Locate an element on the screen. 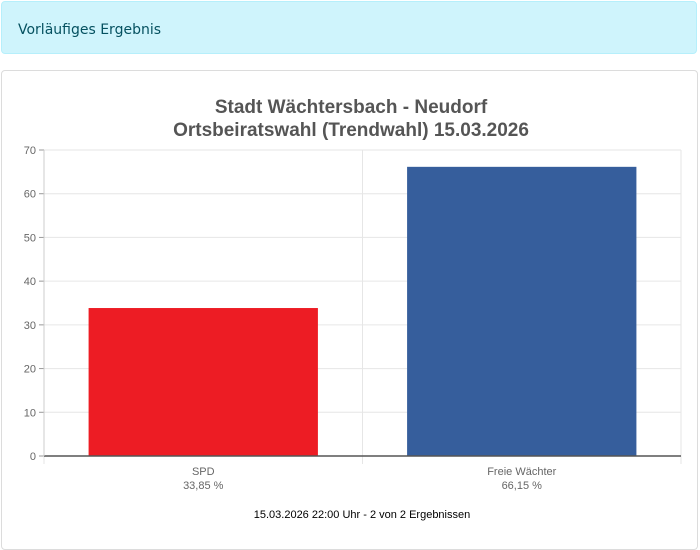 The width and height of the screenshot is (700, 550). alert-text: Vorläufiges Ergebnis is located at coordinates (90, 30).